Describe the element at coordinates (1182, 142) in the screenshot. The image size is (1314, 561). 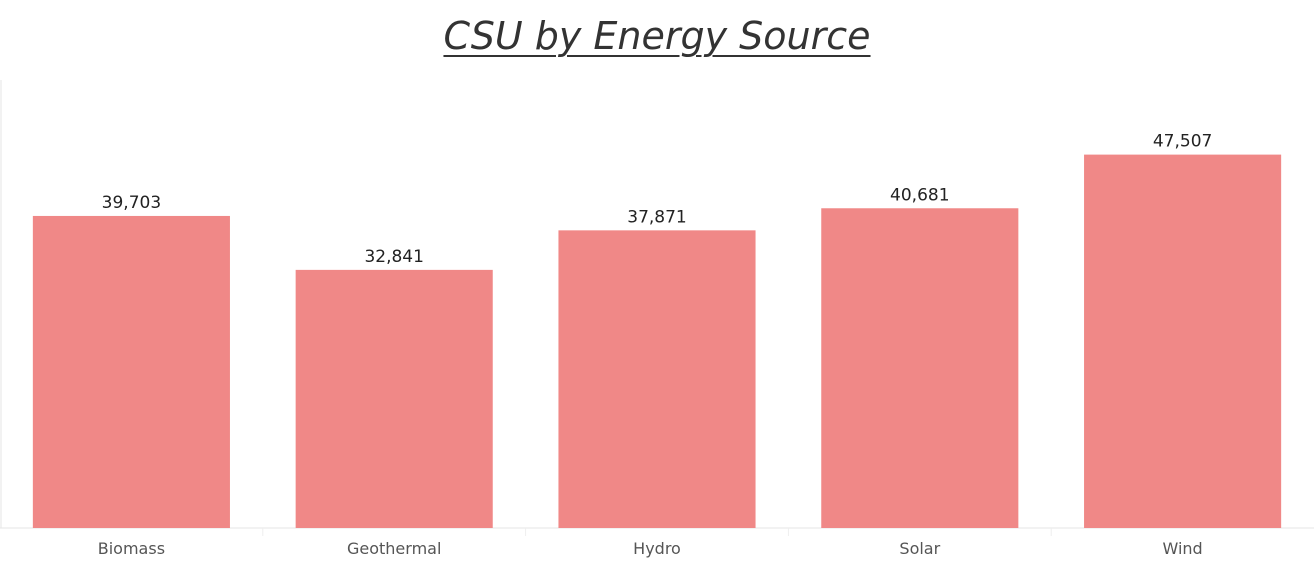
I see `data-label-wind: 47,507` at that location.